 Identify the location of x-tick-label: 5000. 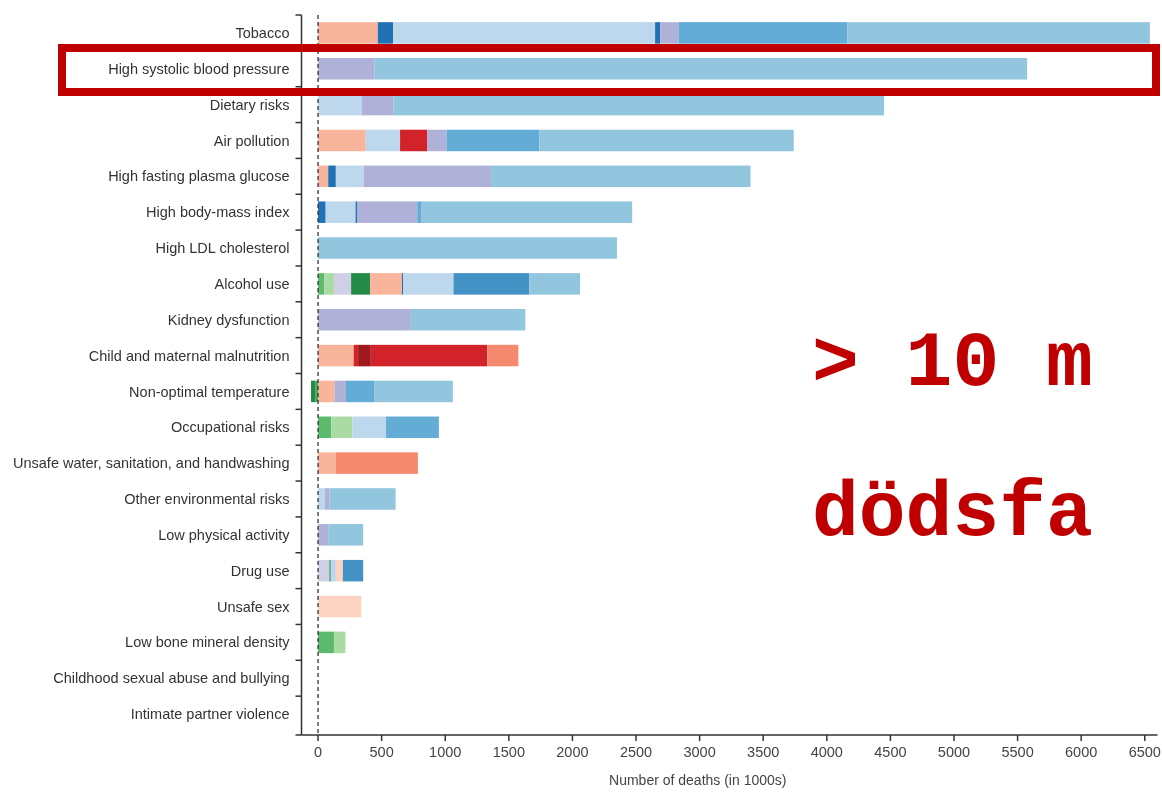
(954, 752).